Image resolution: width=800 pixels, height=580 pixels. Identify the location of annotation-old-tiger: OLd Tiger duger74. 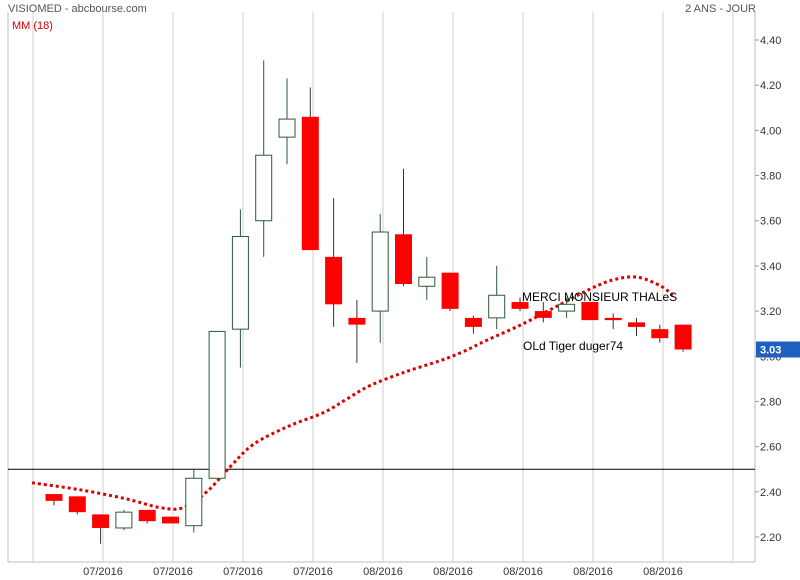
(573, 346).